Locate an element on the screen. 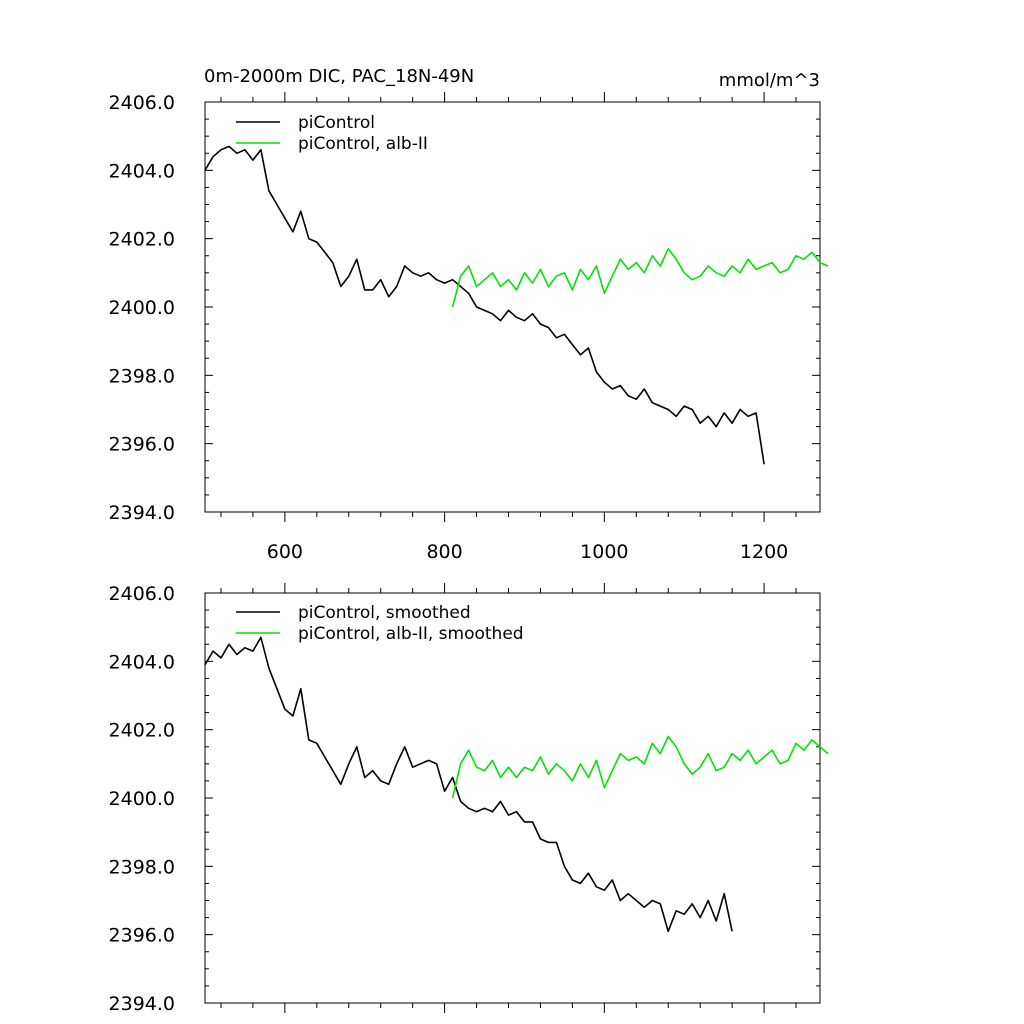 Image resolution: width=1024 pixels, height=1024 pixels. bottom-y-tick-label: 2404.0 is located at coordinates (142, 662).